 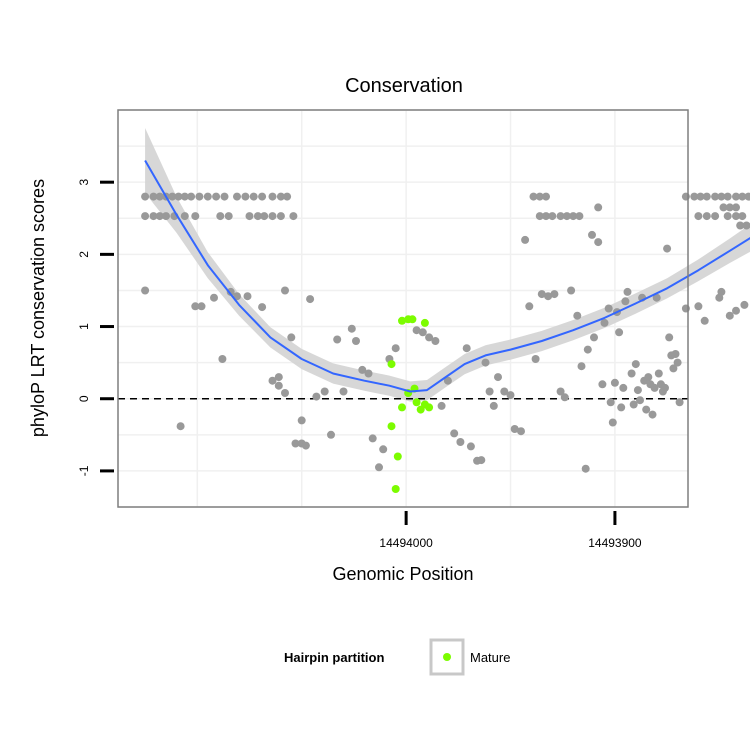 What do you see at coordinates (84, 470) in the screenshot?
I see `y-tick-label: -1` at bounding box center [84, 470].